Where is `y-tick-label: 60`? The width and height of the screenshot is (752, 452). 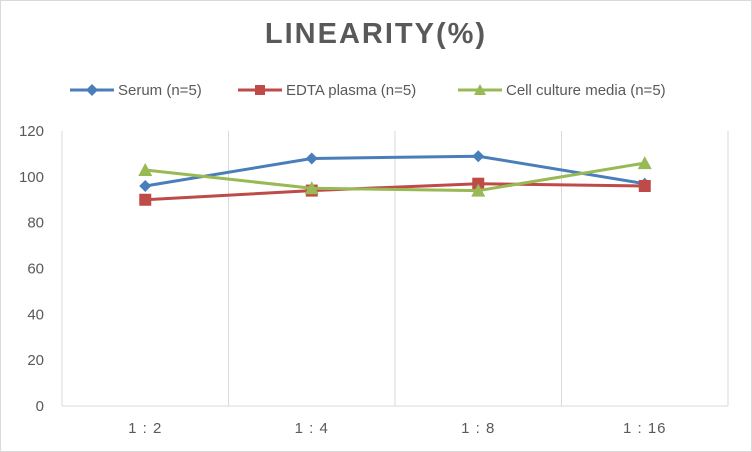 y-tick-label: 60 is located at coordinates (35, 269).